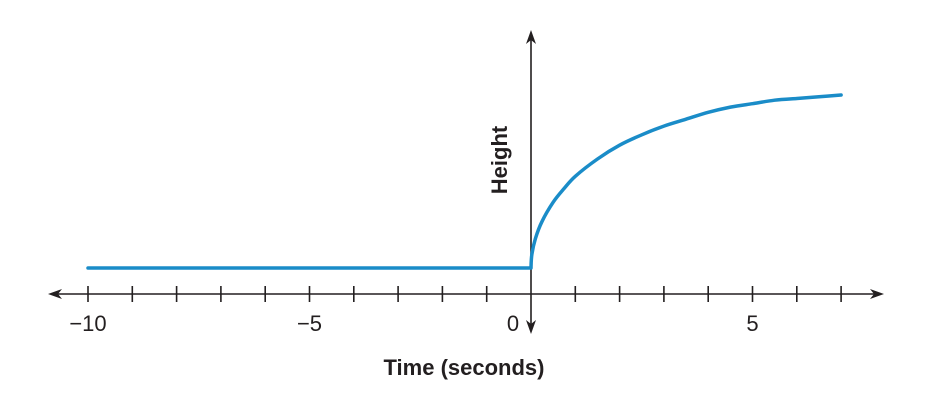 This screenshot has height=404, width=934. Describe the element at coordinates (309, 323) in the screenshot. I see `x-tick-label: −5` at that location.